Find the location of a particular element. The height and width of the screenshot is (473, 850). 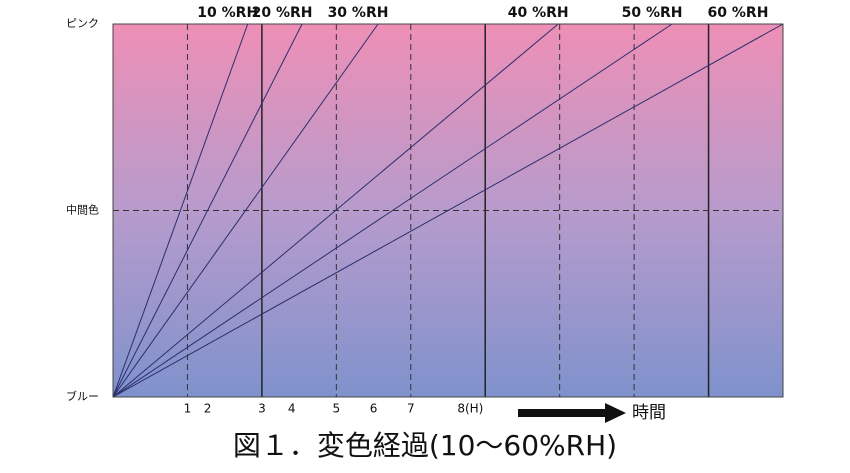

series-label: 60 %RH is located at coordinates (738, 13).